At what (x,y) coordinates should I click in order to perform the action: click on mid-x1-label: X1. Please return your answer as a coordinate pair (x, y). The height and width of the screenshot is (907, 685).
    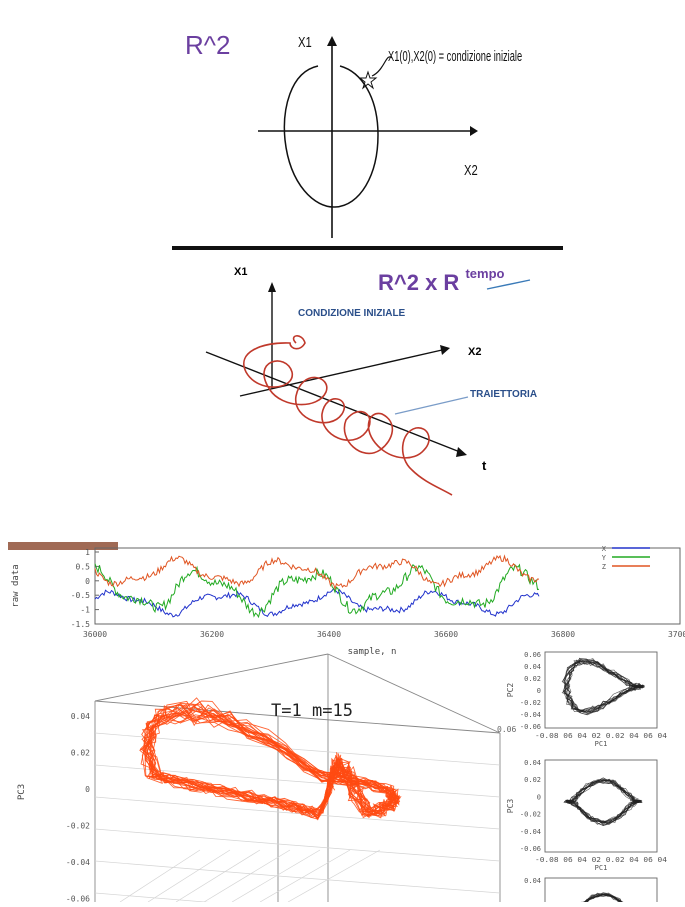
    Looking at the image, I should click on (241, 272).